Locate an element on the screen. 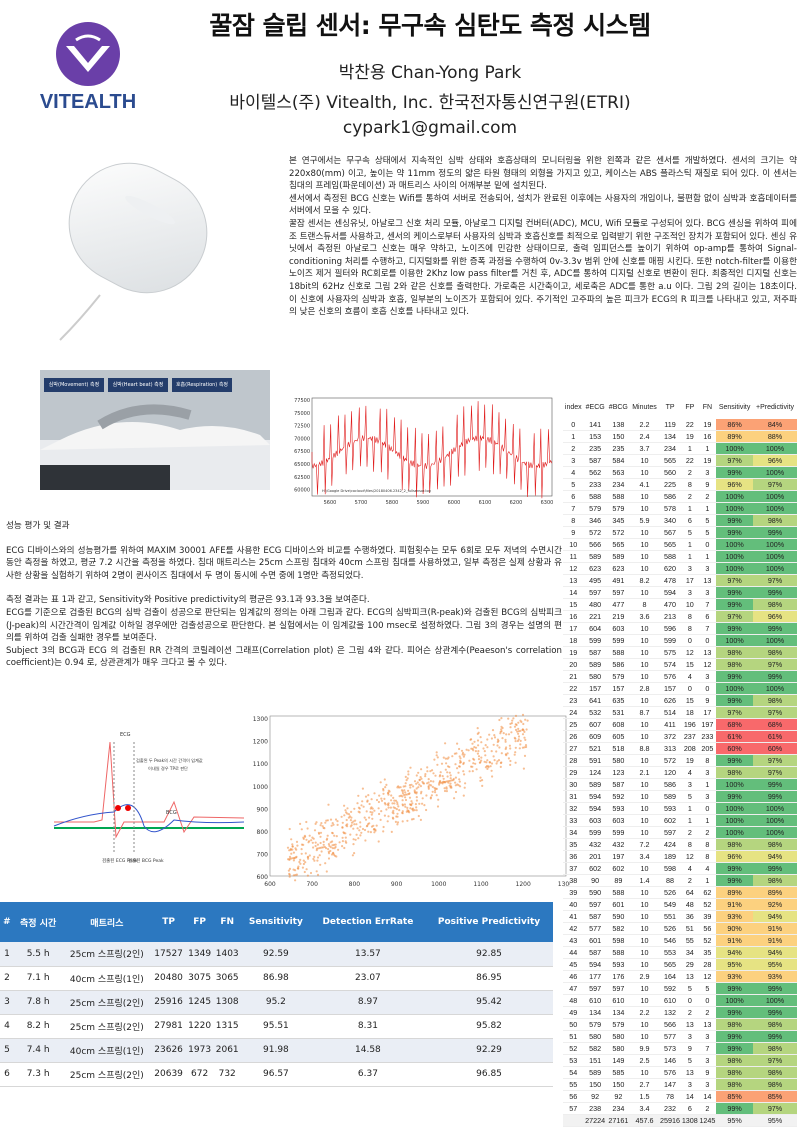 The width and height of the screenshot is (798, 1127). scatter-ytick: 1200 is located at coordinates (260, 742).